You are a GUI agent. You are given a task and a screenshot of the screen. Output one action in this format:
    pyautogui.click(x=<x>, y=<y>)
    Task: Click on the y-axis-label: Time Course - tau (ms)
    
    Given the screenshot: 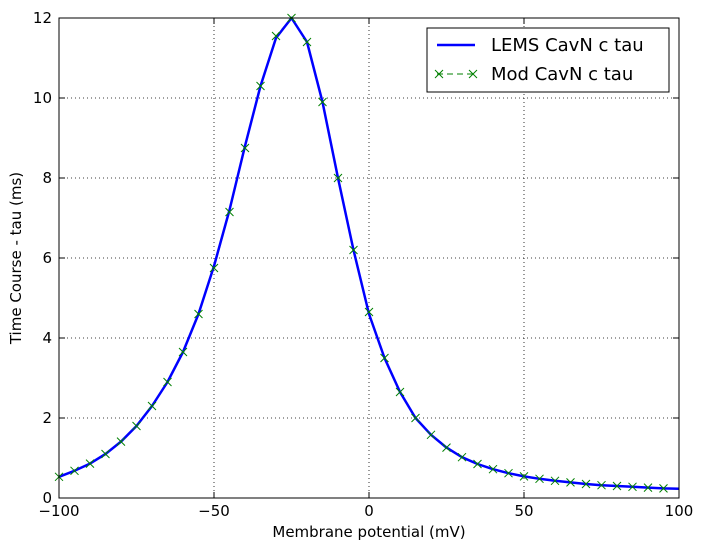 What is the action you would take?
    pyautogui.click(x=16, y=258)
    